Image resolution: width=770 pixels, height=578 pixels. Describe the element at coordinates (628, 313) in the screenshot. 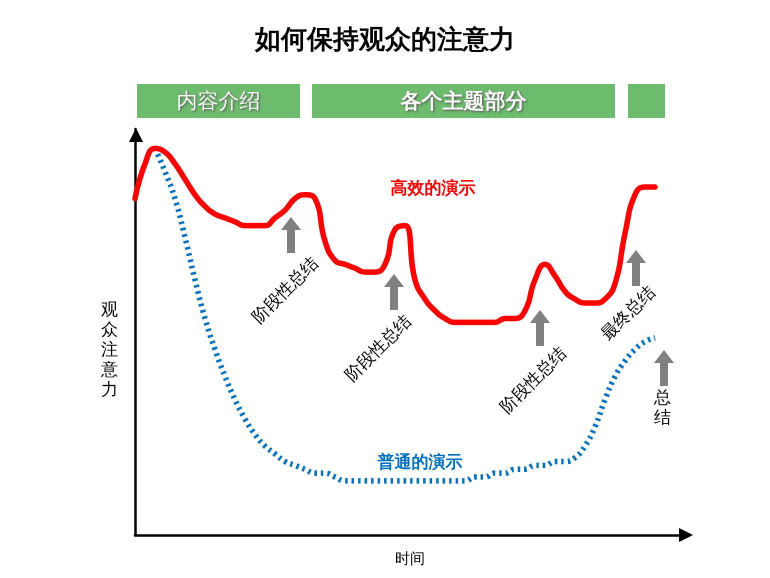

I see `annotation: 最终总结` at that location.